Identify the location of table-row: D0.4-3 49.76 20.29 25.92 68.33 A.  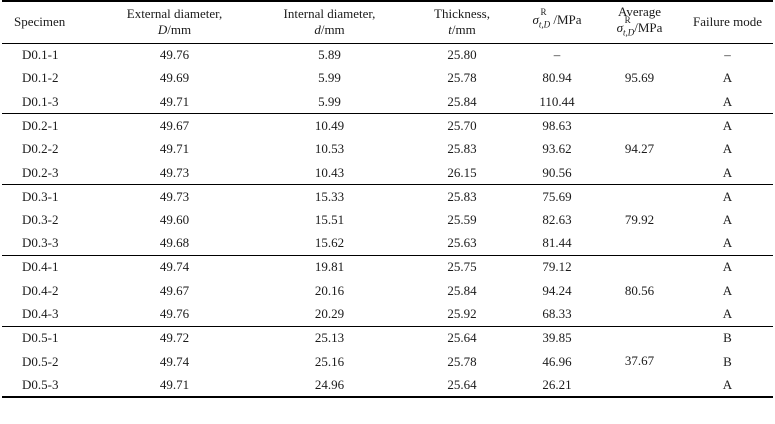
(387, 314).